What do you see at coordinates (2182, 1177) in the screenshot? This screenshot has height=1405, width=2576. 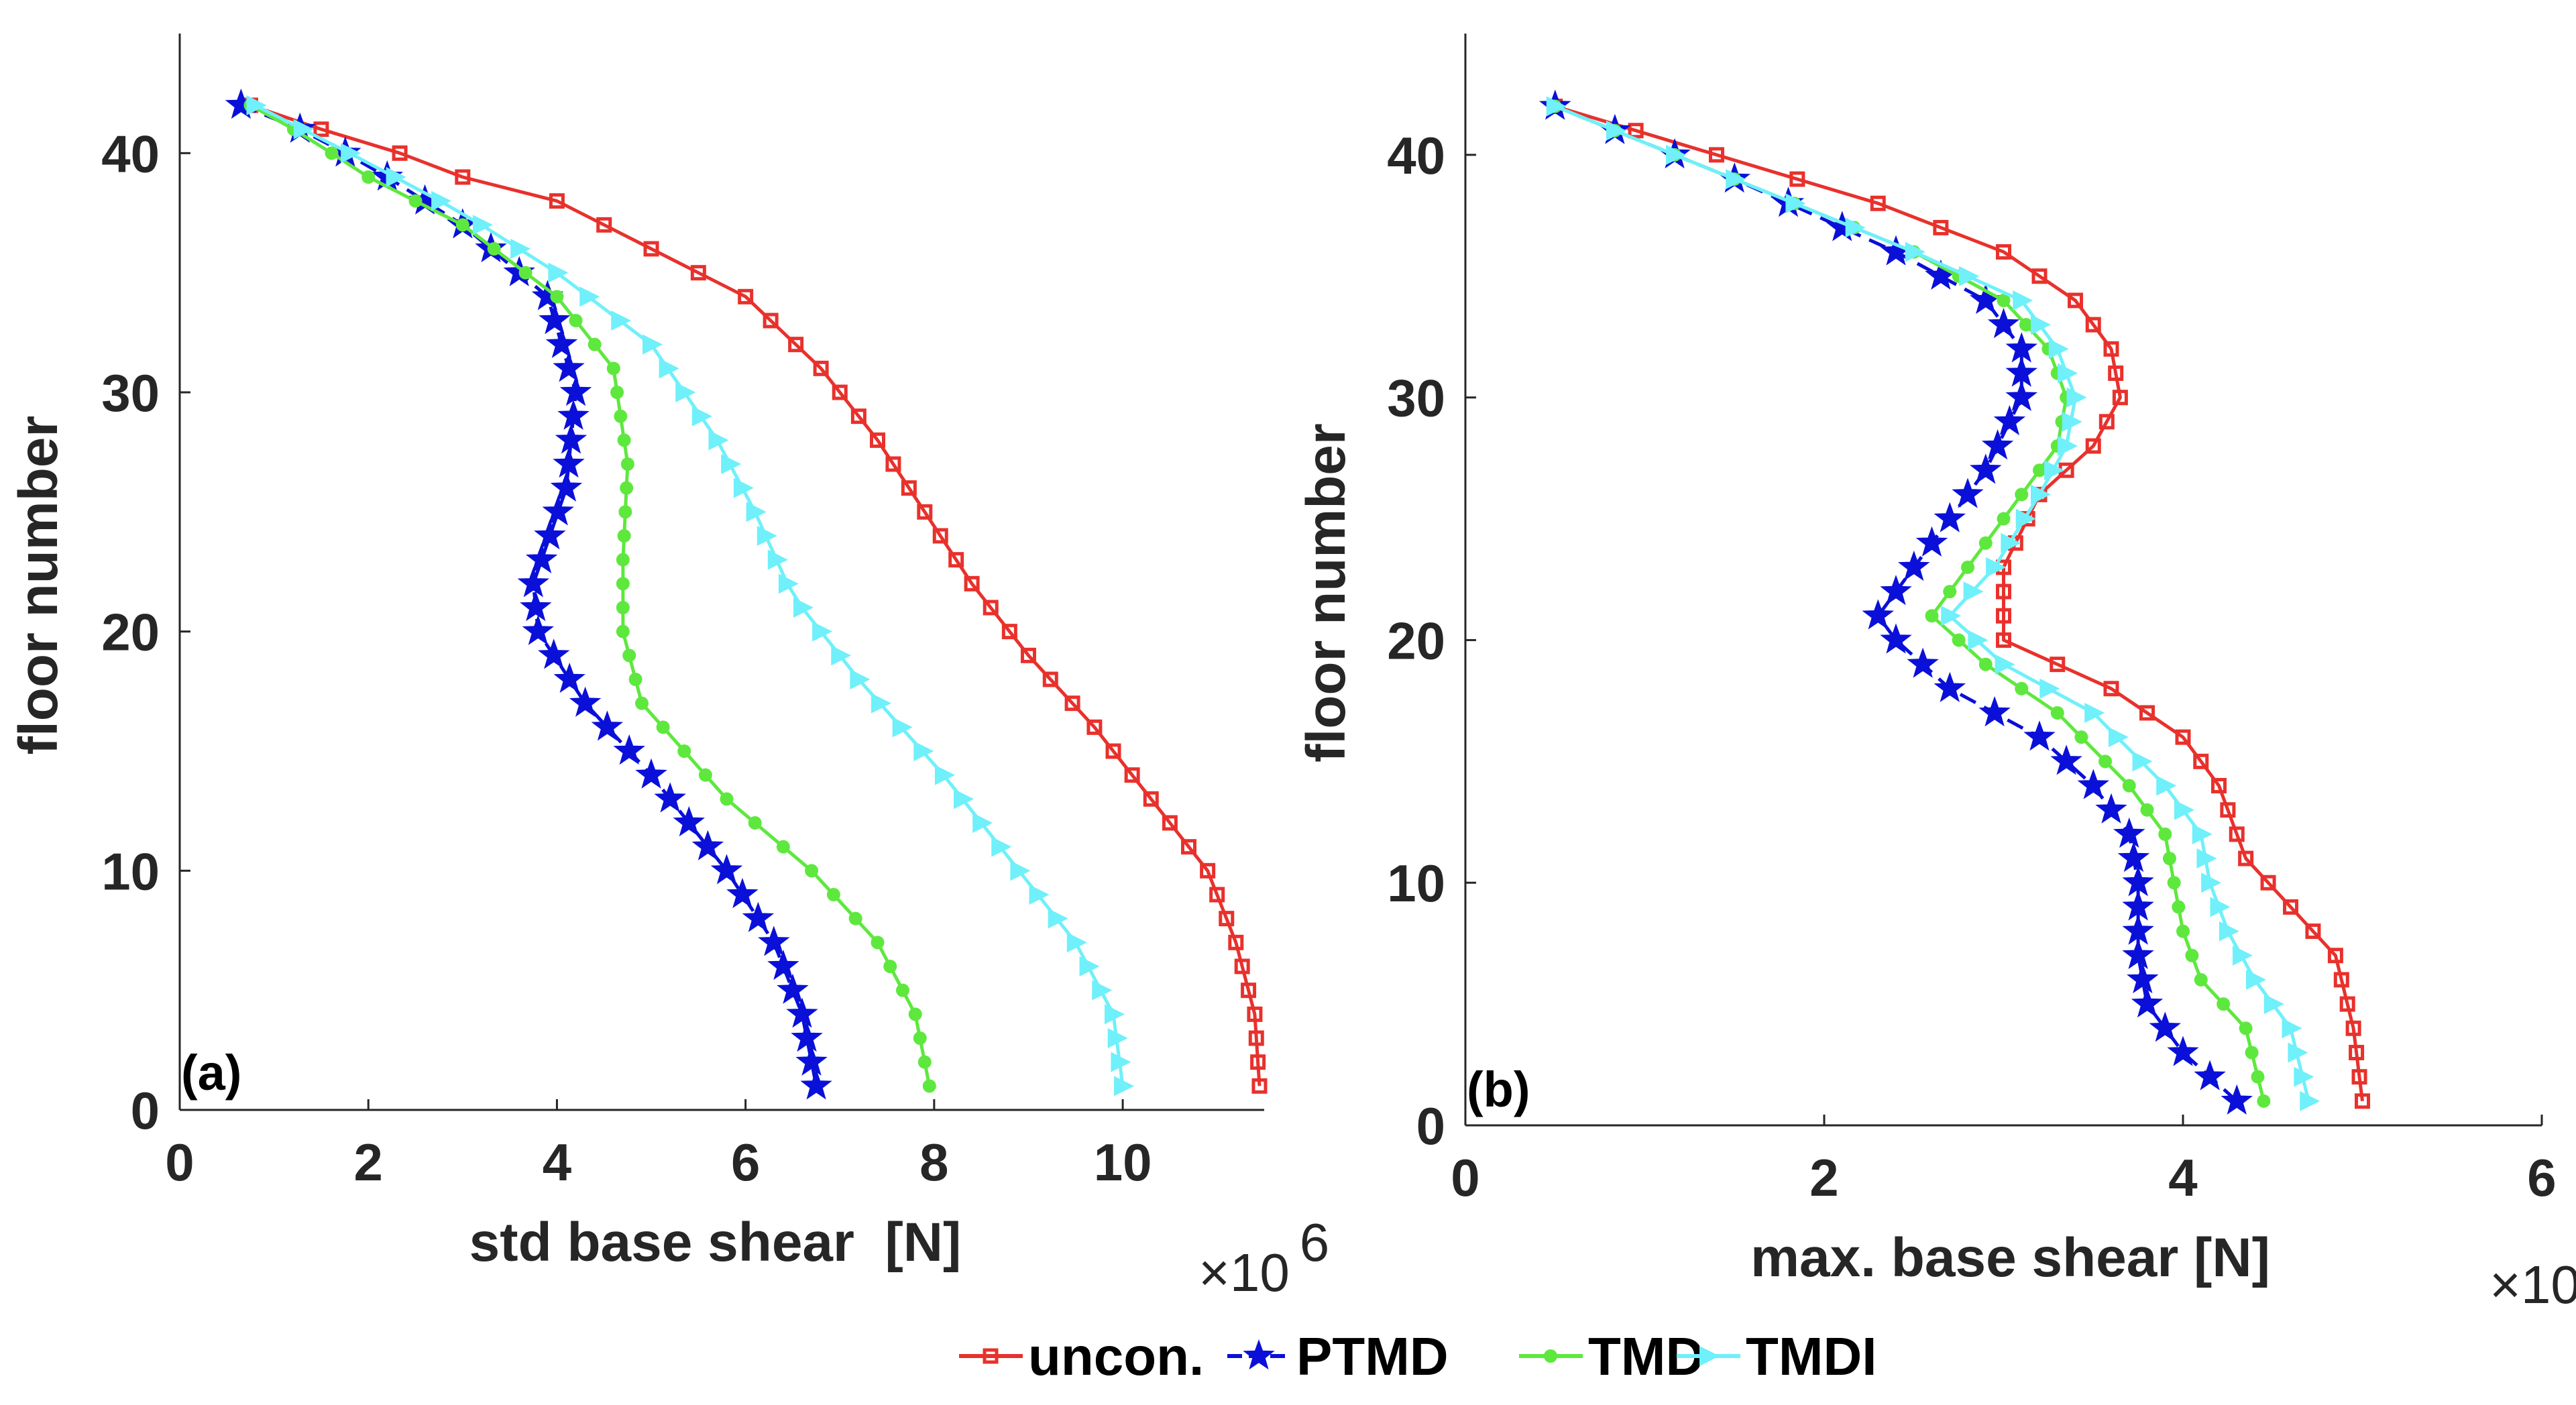 I see `x-tick-label: 4` at bounding box center [2182, 1177].